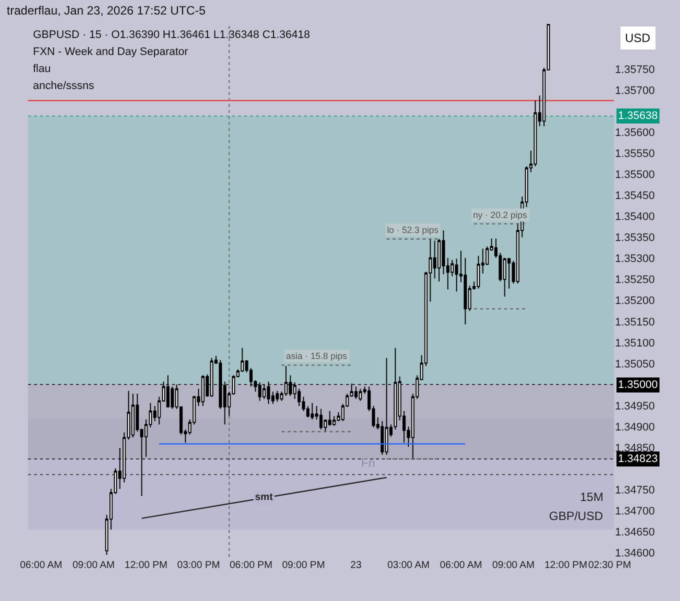 This screenshot has height=601, width=680. What do you see at coordinates (638, 459) in the screenshot?
I see `ref-line-label: 1.34823` at bounding box center [638, 459].